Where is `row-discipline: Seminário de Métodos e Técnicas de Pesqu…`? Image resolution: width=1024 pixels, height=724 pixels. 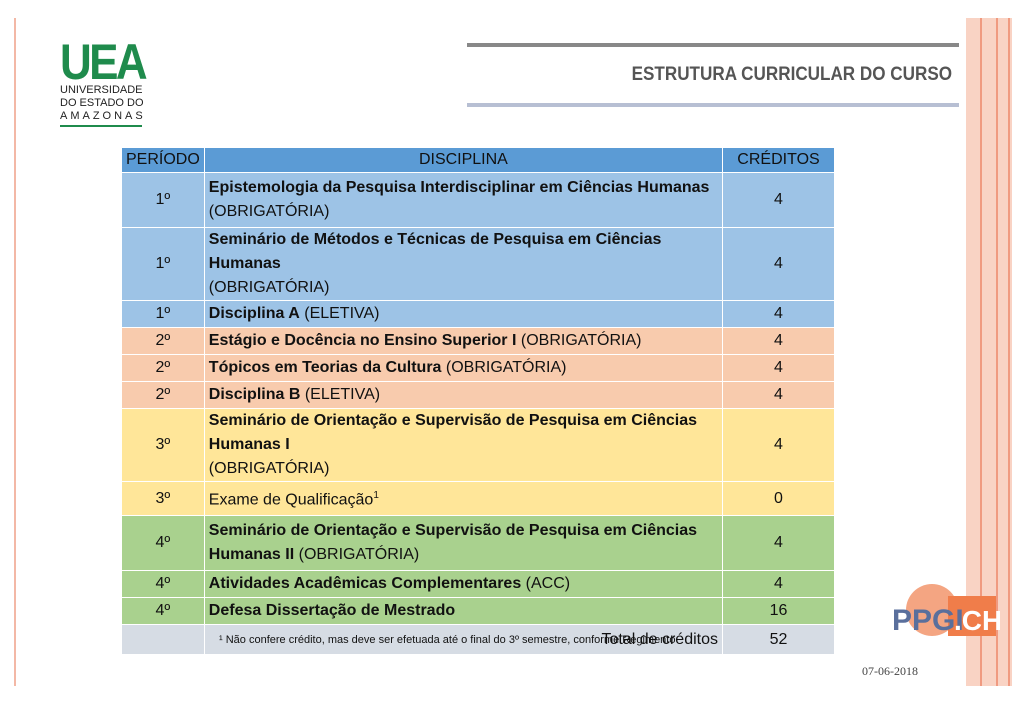
row-discipline: Seminário de Métodos e Técnicas de Pesqu… is located at coordinates (463, 264).